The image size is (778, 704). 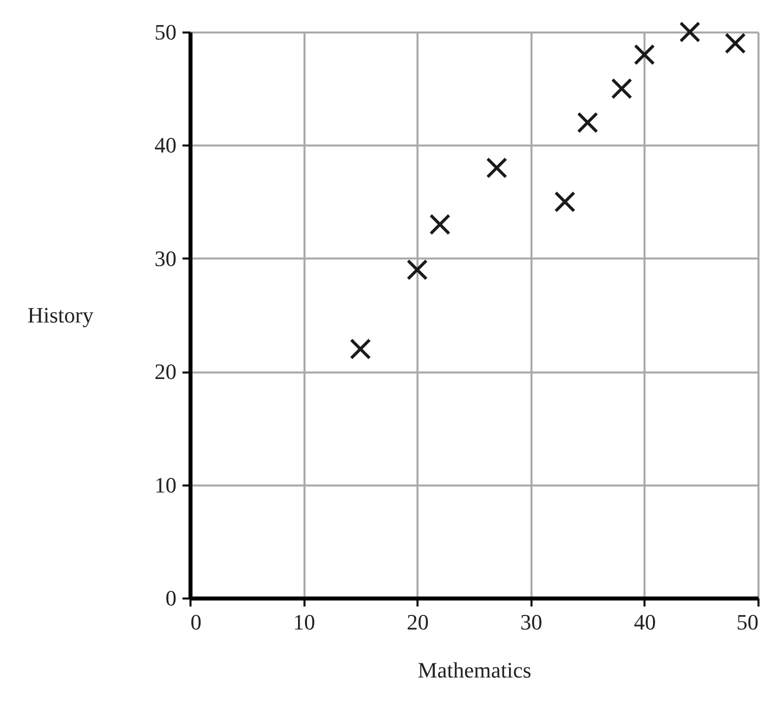 What do you see at coordinates (475, 670) in the screenshot?
I see `x-axis-title: Mathematics` at bounding box center [475, 670].